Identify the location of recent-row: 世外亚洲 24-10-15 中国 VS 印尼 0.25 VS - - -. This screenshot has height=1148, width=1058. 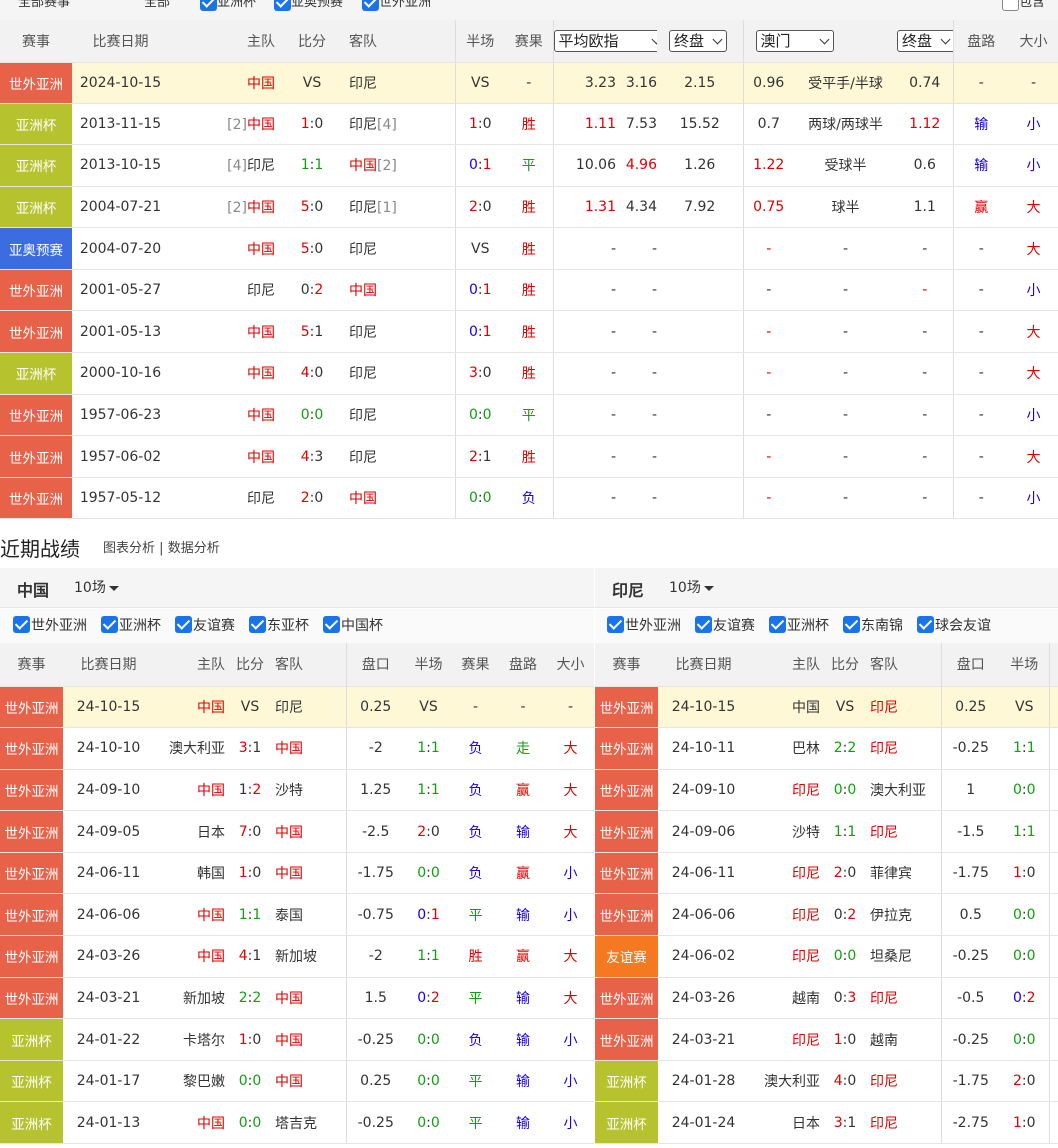
(297, 707).